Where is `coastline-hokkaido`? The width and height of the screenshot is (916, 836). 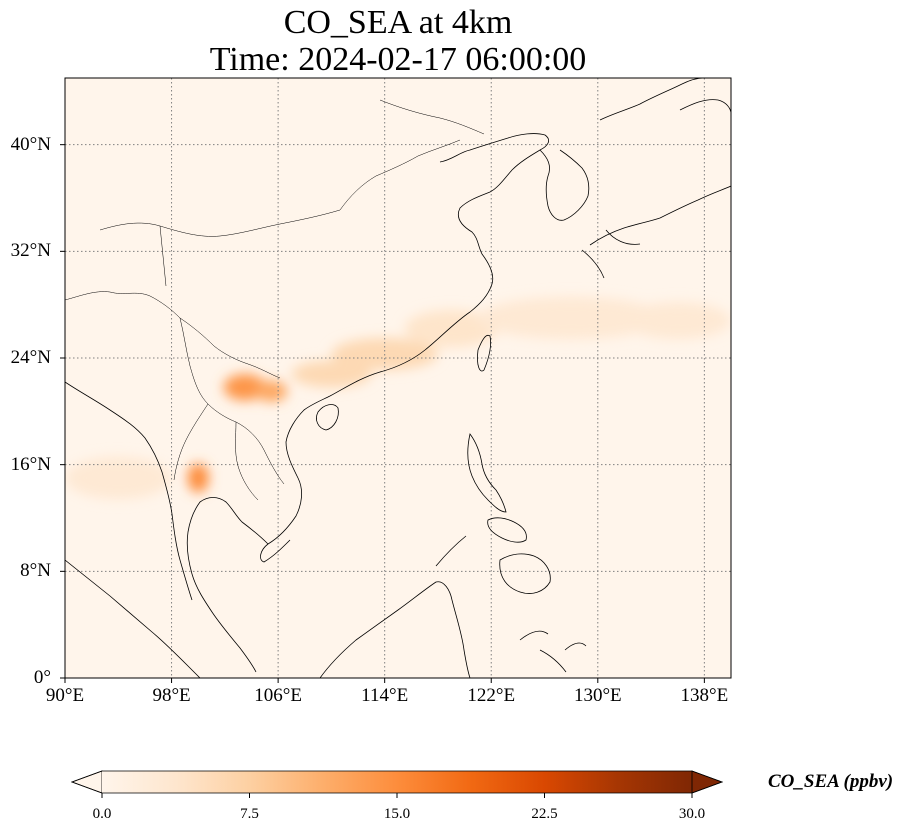
coastline-hokkaido is located at coordinates (705, 107).